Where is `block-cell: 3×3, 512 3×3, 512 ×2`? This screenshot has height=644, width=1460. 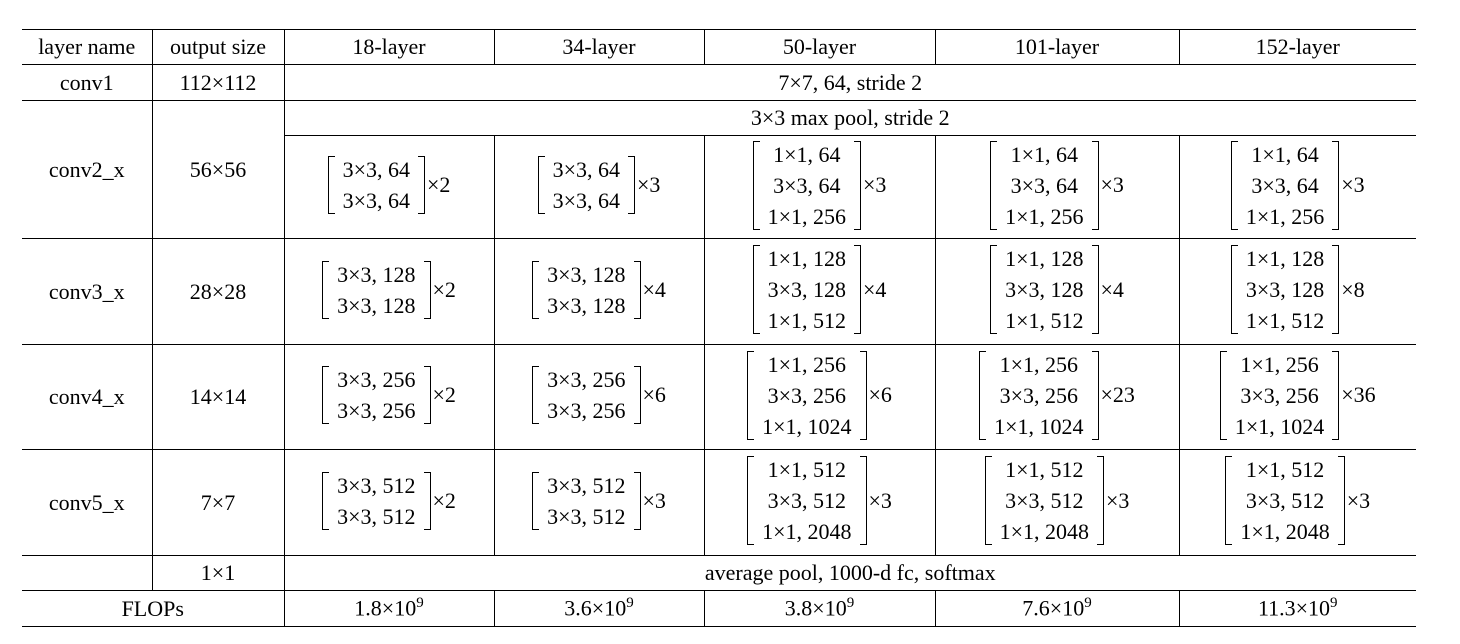 block-cell: 3×3, 512 3×3, 512 ×2 is located at coordinates (389, 502).